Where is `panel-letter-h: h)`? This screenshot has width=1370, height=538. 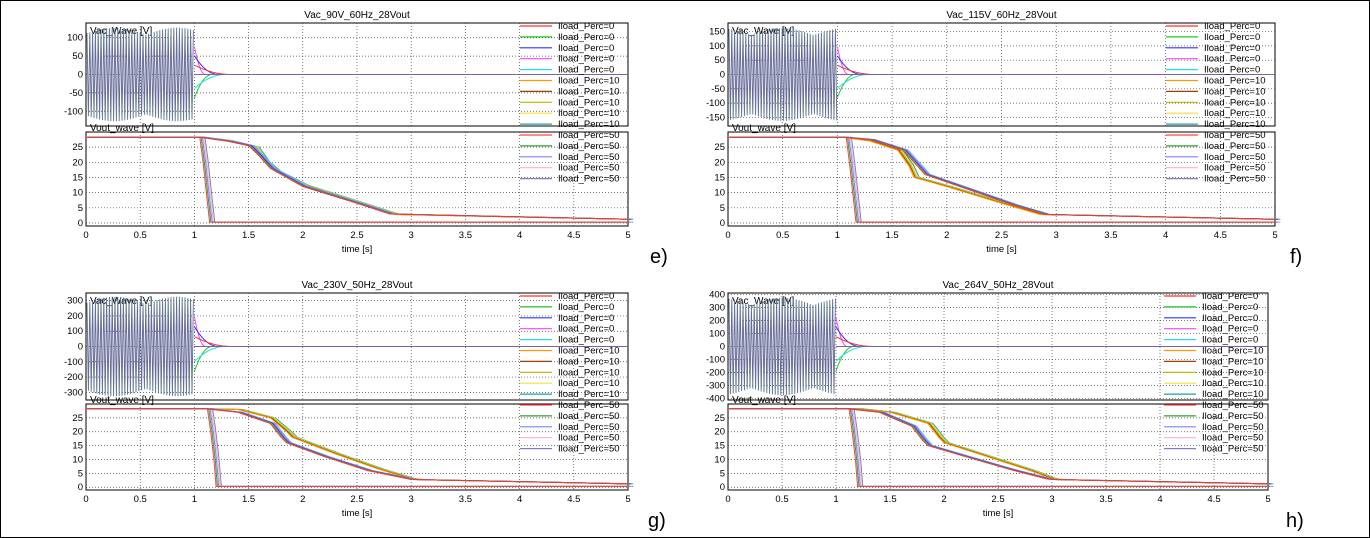 panel-letter-h: h) is located at coordinates (1295, 521).